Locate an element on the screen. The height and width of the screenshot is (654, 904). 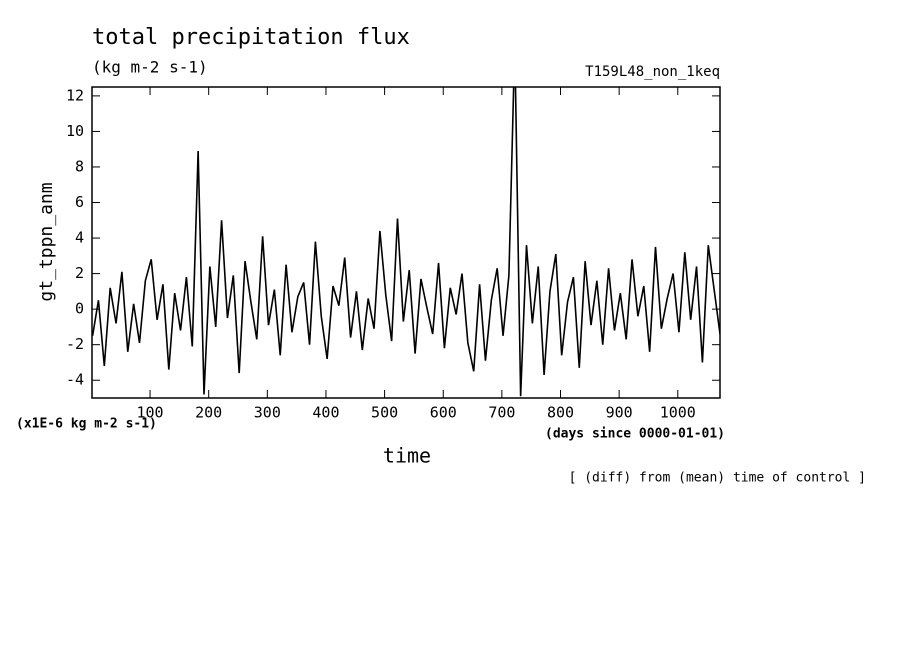
y-tick-label: -2 is located at coordinates (75, 344).